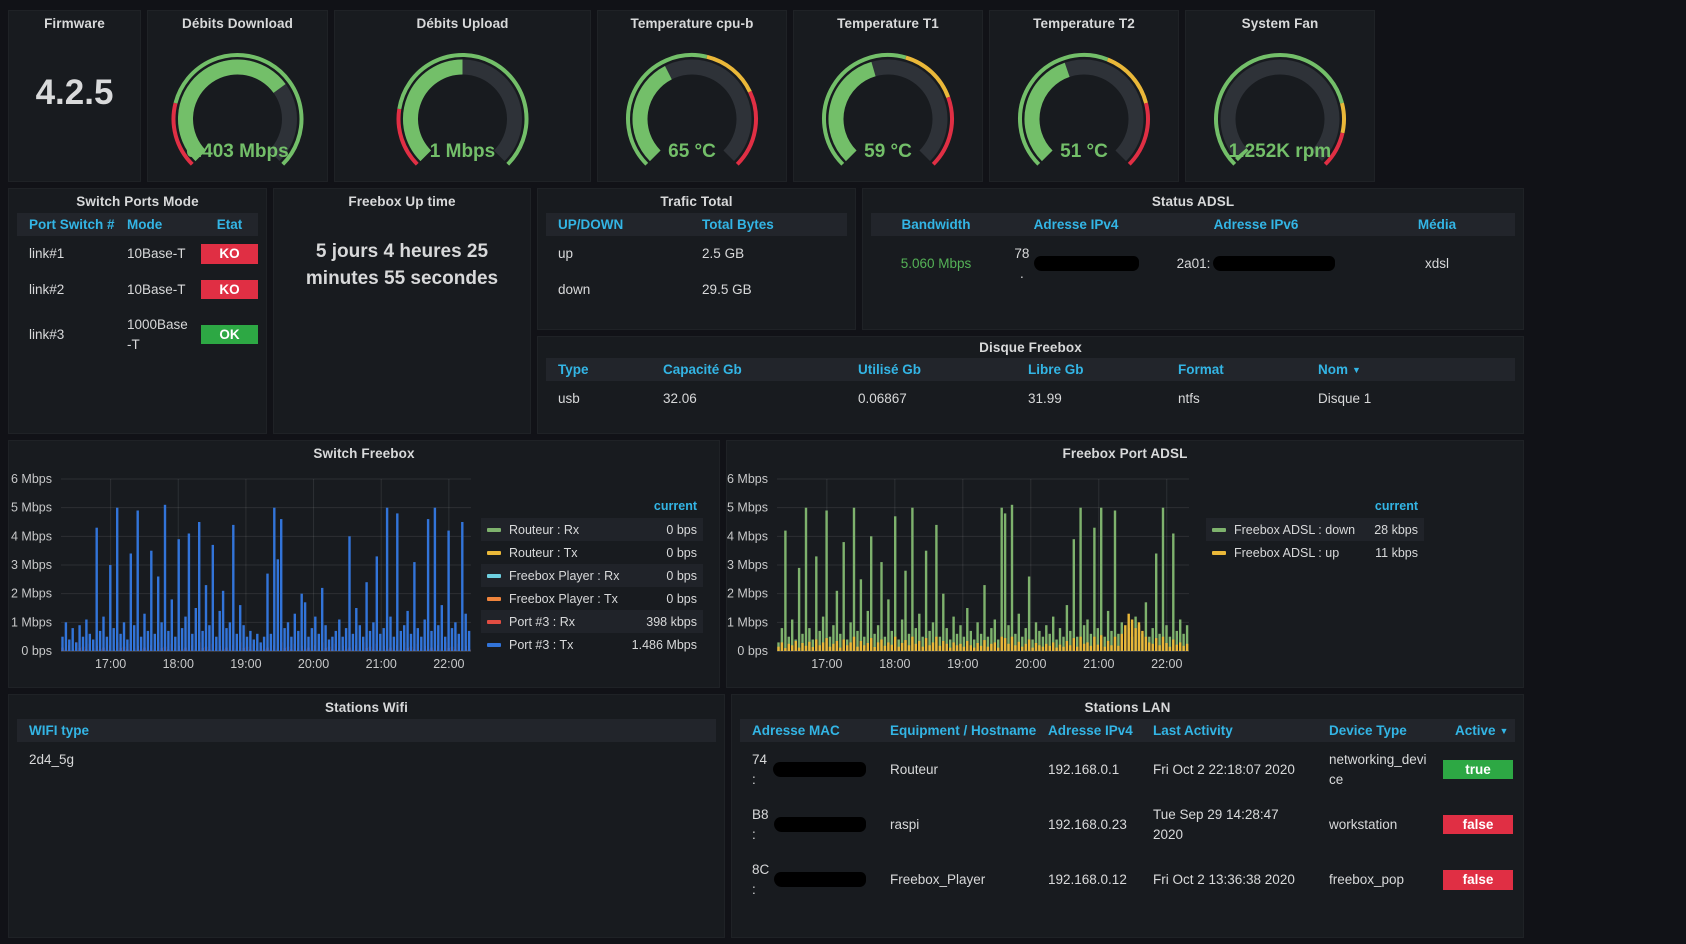 The height and width of the screenshot is (944, 1686). Describe the element at coordinates (768, 290) in the screenshot. I see `table-cell: 29.5 GB` at that location.